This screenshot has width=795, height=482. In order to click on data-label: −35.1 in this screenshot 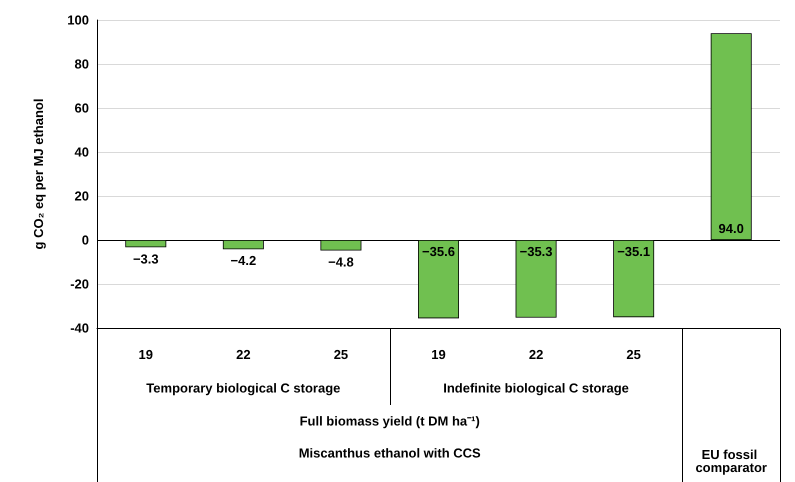, I will do `click(633, 251)`.